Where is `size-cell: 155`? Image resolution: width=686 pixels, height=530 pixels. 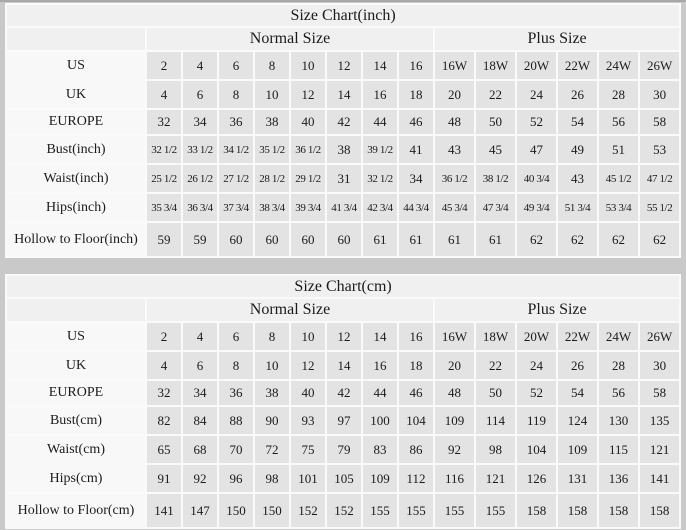 size-cell: 155 is located at coordinates (454, 510).